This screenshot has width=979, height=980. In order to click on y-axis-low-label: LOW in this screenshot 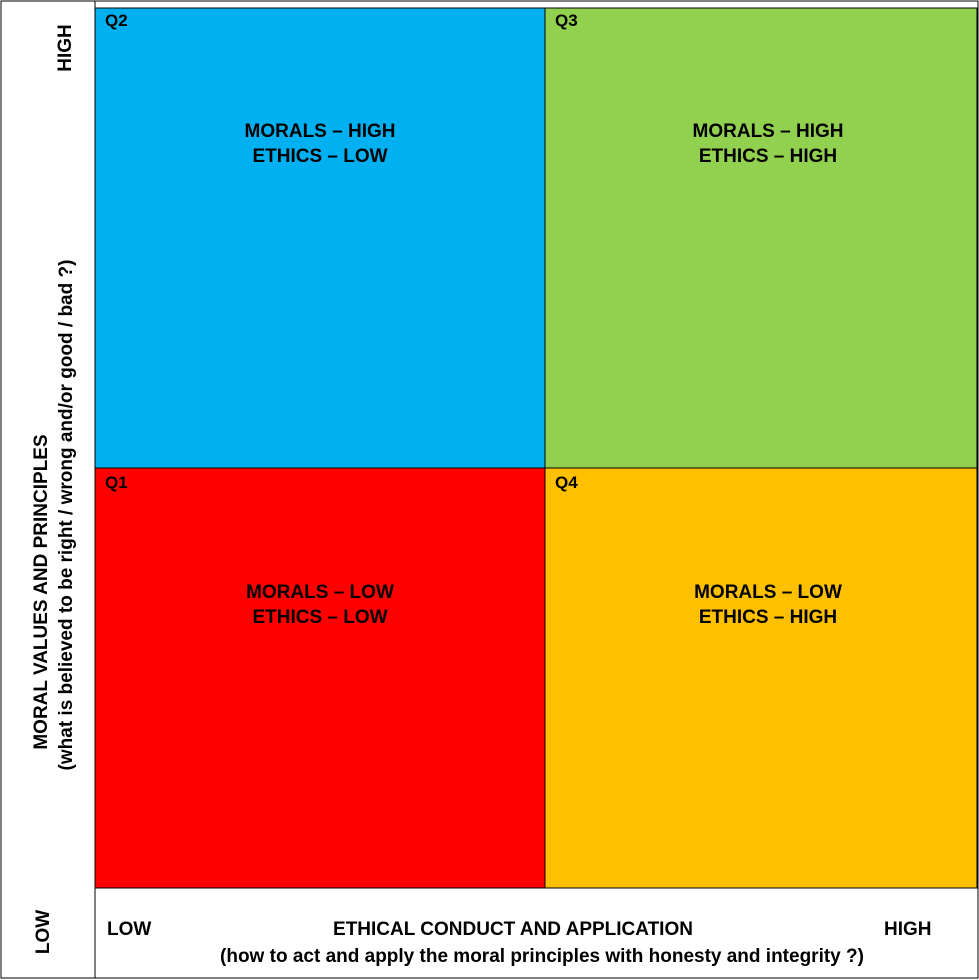, I will do `click(43, 932)`.